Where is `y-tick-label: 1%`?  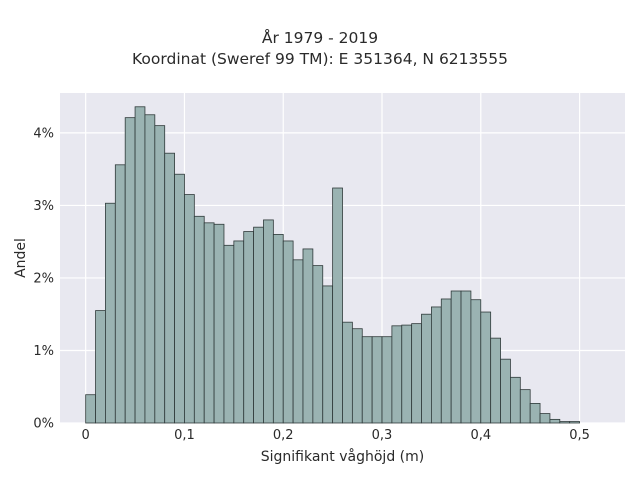 y-tick-label: 1% is located at coordinates (43, 351).